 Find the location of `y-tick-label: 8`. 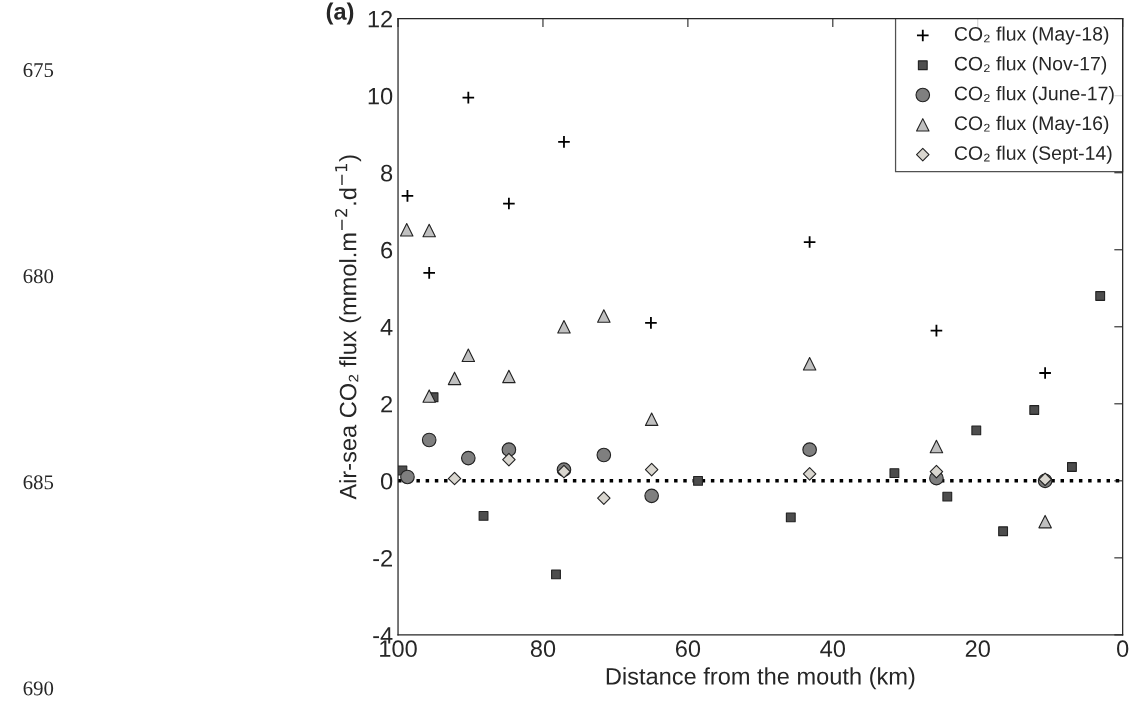

y-tick-label: 8 is located at coordinates (387, 173).